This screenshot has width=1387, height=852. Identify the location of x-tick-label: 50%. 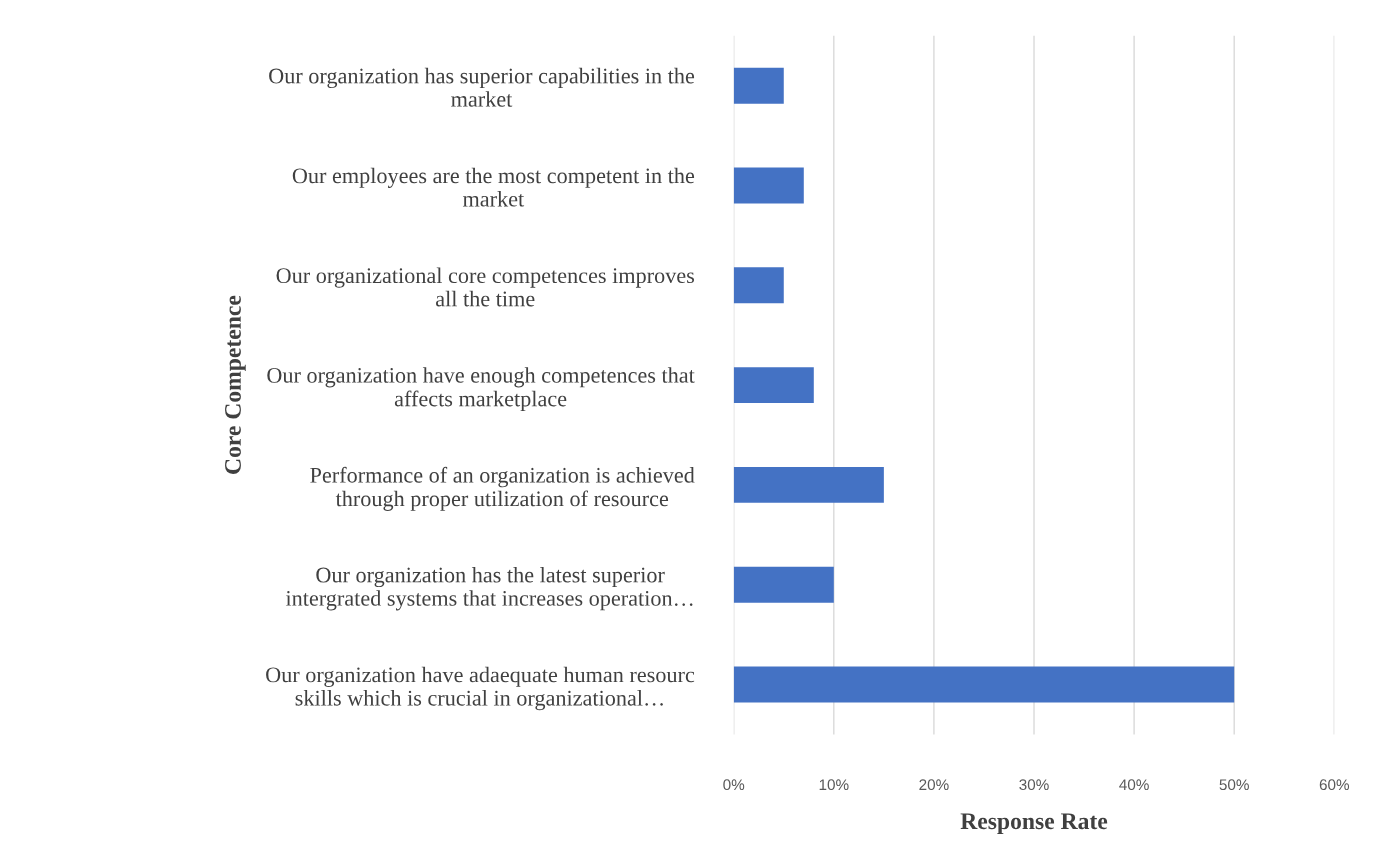
(1234, 785).